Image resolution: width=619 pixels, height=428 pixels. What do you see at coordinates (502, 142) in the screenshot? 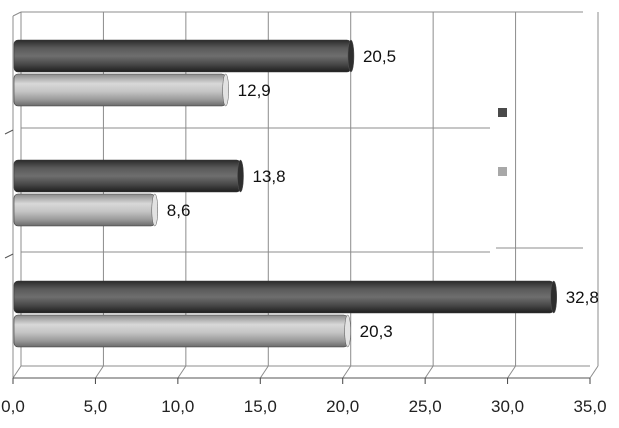
I see `legend` at bounding box center [502, 142].